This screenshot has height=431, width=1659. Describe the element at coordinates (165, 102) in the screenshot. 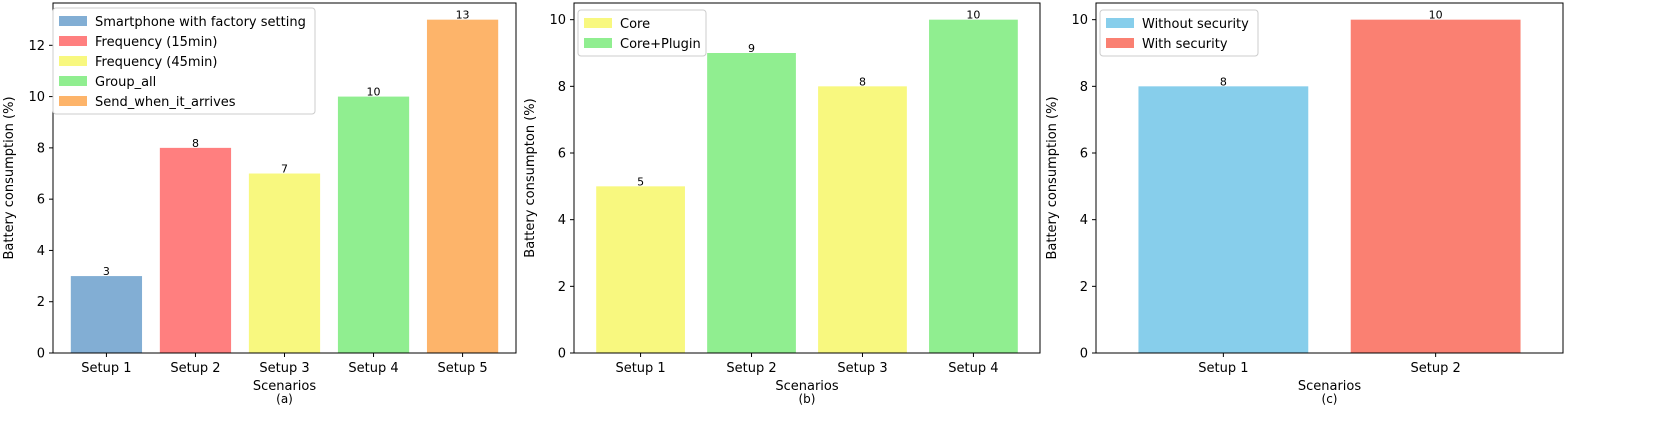

I see `legend-label: Send_when_it_arrives` at that location.